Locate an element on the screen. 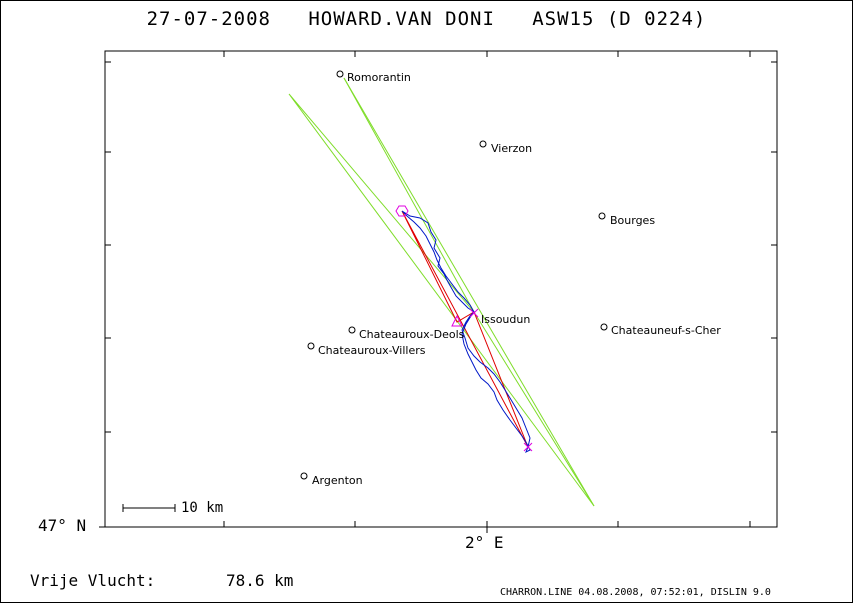 The image size is (853, 603). turnpoint-markers is located at coordinates (464, 328).